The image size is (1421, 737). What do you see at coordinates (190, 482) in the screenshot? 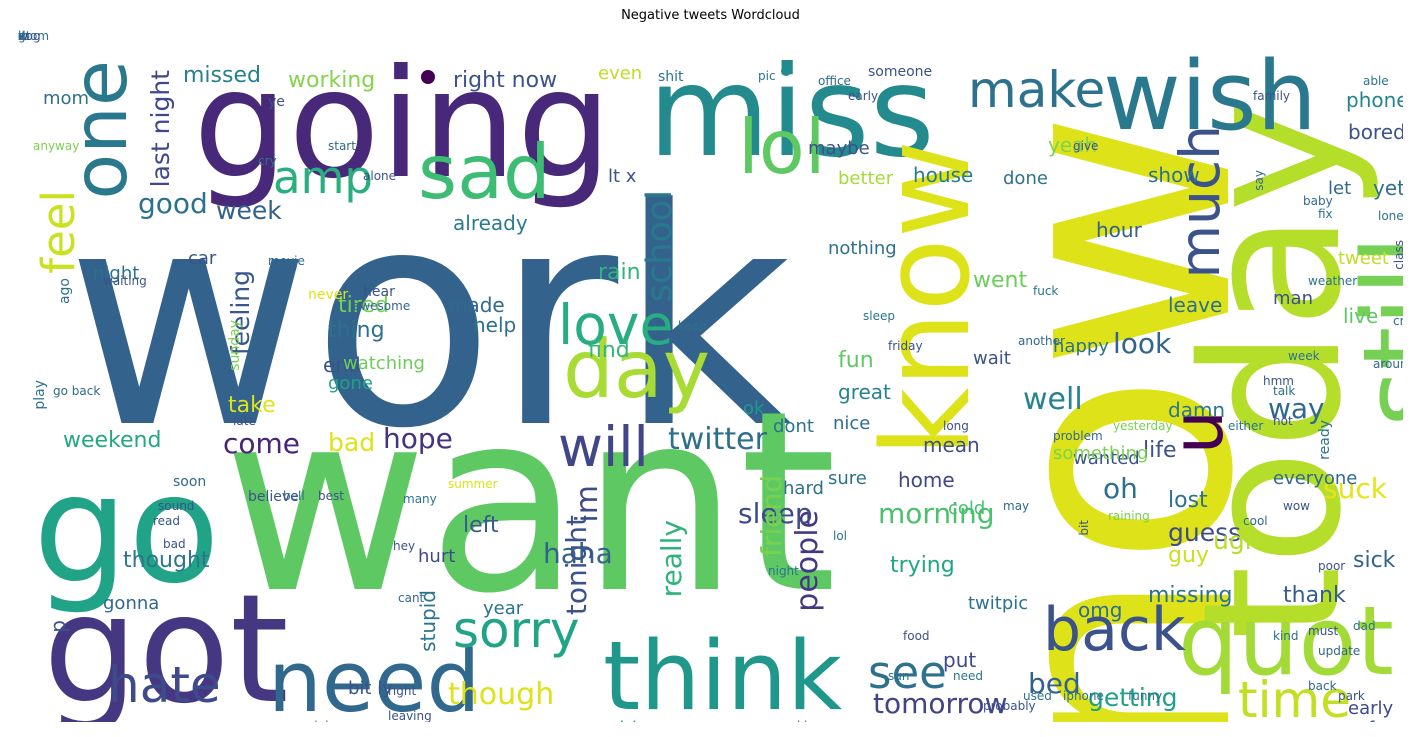
I see `word-soon: soon` at bounding box center [190, 482].